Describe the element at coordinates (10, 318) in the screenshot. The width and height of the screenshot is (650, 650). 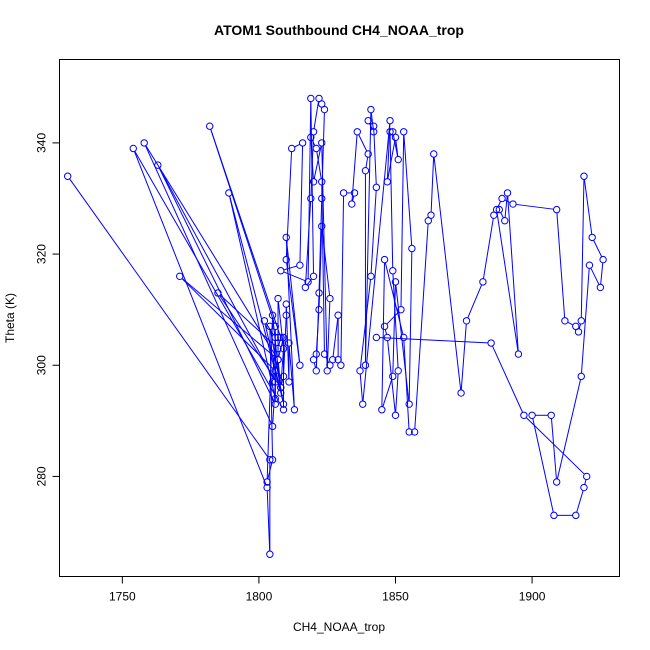
I see `y-axis-label: Theta (K)` at that location.